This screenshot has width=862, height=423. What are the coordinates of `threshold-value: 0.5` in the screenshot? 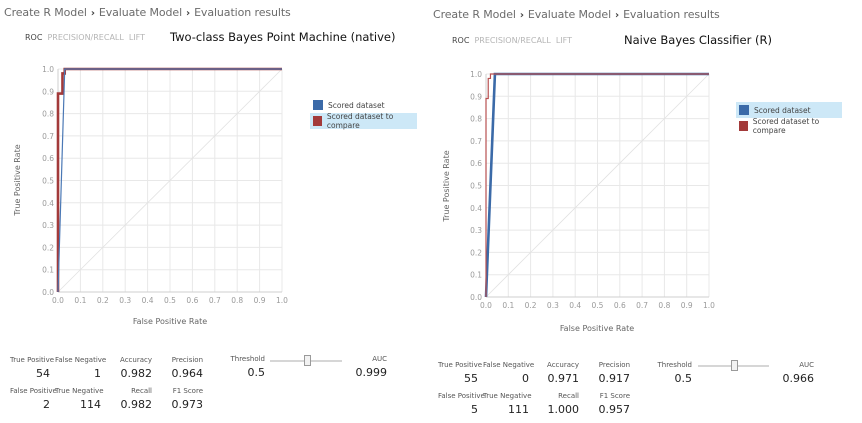 It's located at (683, 378).